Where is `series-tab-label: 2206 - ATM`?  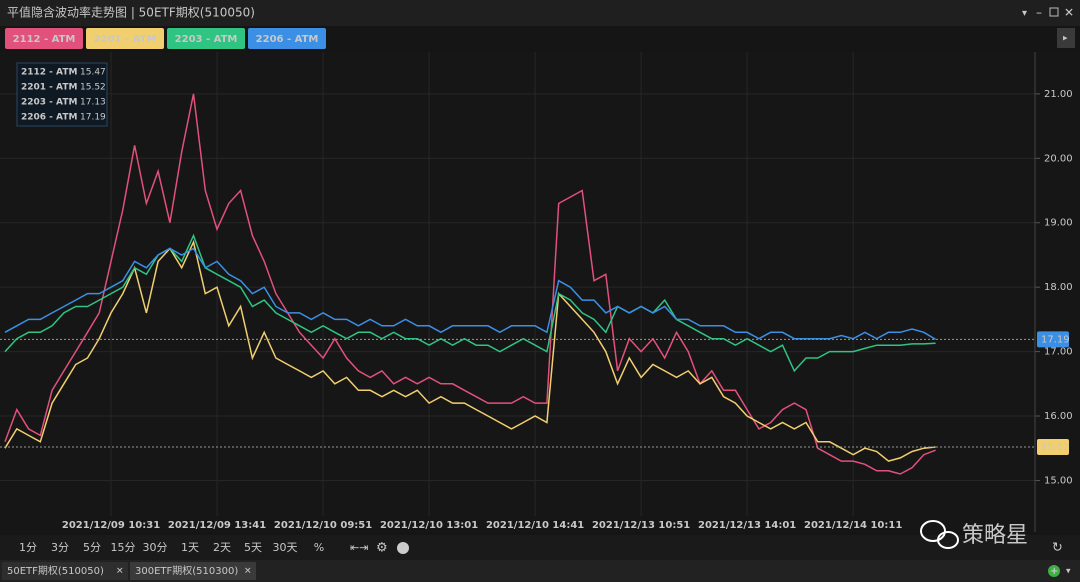 series-tab-label: 2206 - ATM is located at coordinates (287, 39).